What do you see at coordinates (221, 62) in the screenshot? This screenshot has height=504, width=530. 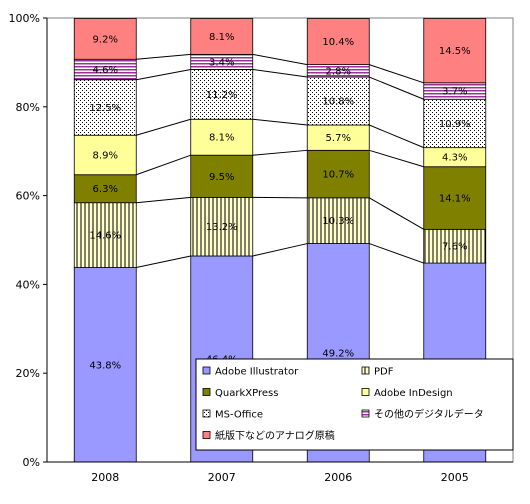 I see `data-label-series-5-2007: 3.4%` at bounding box center [221, 62].